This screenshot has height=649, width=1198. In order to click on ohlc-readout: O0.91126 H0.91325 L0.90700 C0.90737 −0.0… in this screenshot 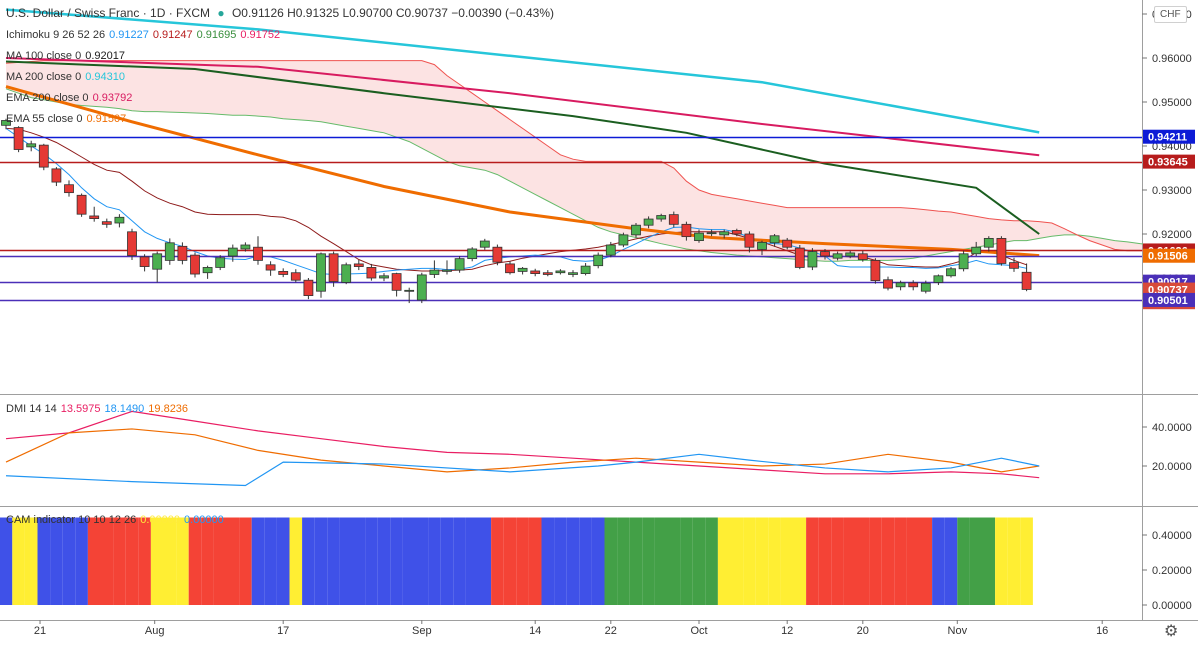, I will do `click(393, 13)`.